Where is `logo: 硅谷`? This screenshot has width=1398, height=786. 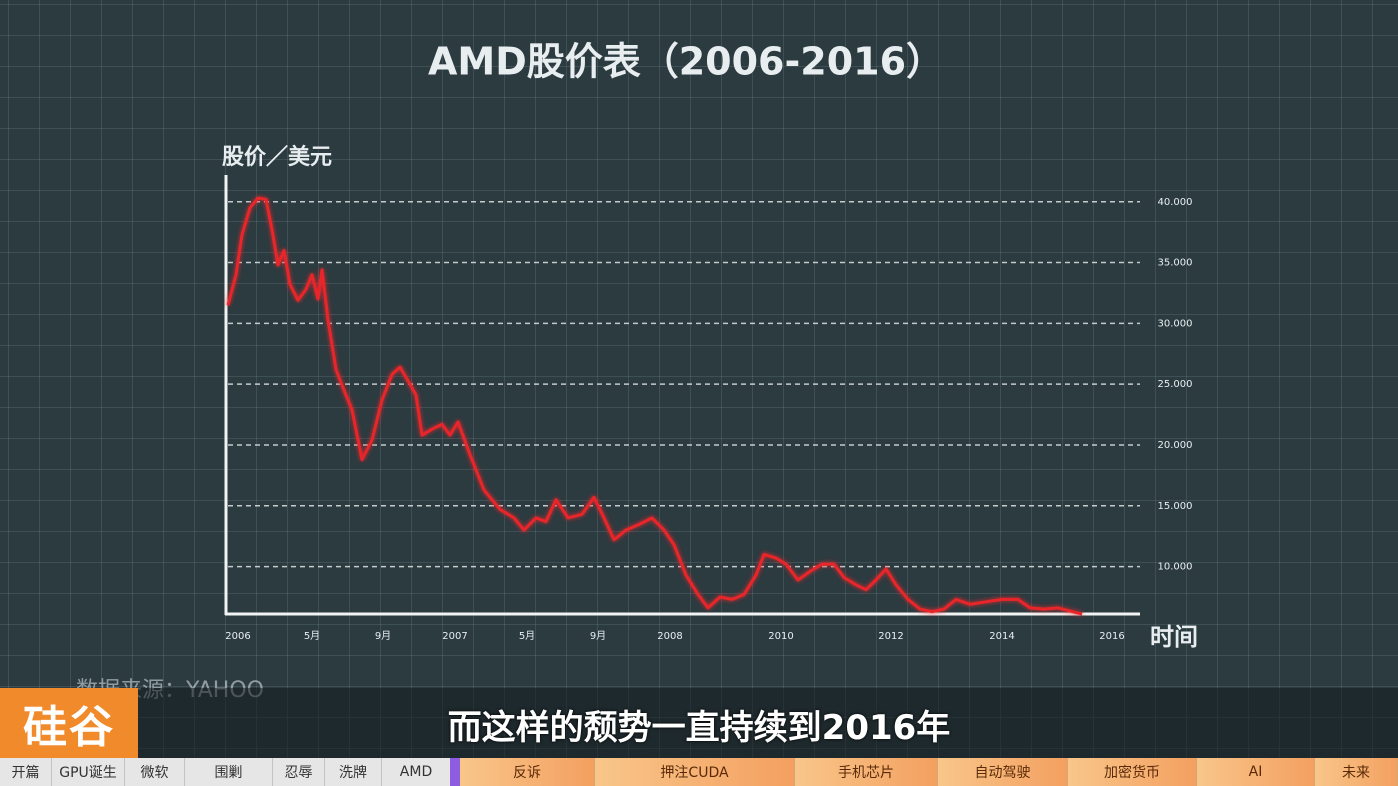 logo: 硅谷 is located at coordinates (69, 723).